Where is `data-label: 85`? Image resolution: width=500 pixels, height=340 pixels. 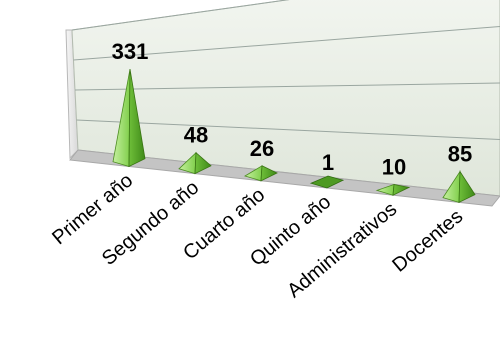
data-label: 85 is located at coordinates (460, 153).